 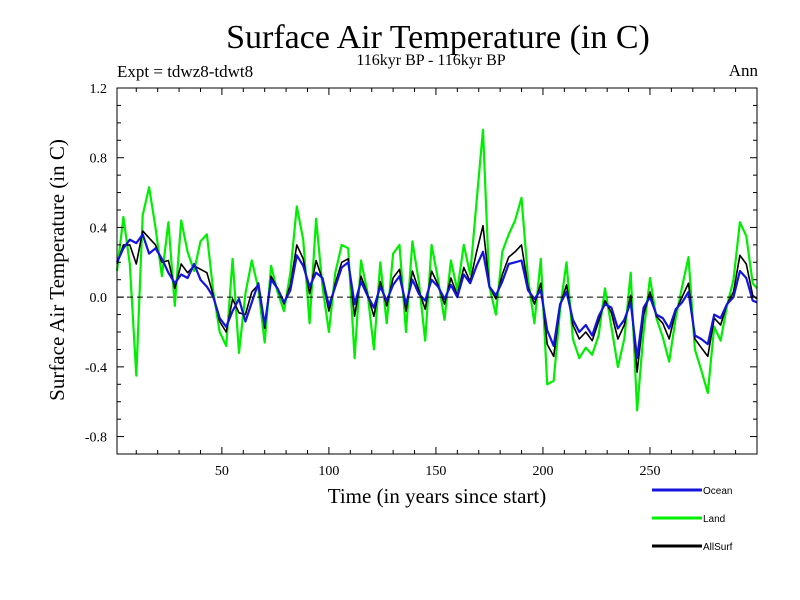 What do you see at coordinates (714, 519) in the screenshot?
I see `legend-label-land: Land` at bounding box center [714, 519].